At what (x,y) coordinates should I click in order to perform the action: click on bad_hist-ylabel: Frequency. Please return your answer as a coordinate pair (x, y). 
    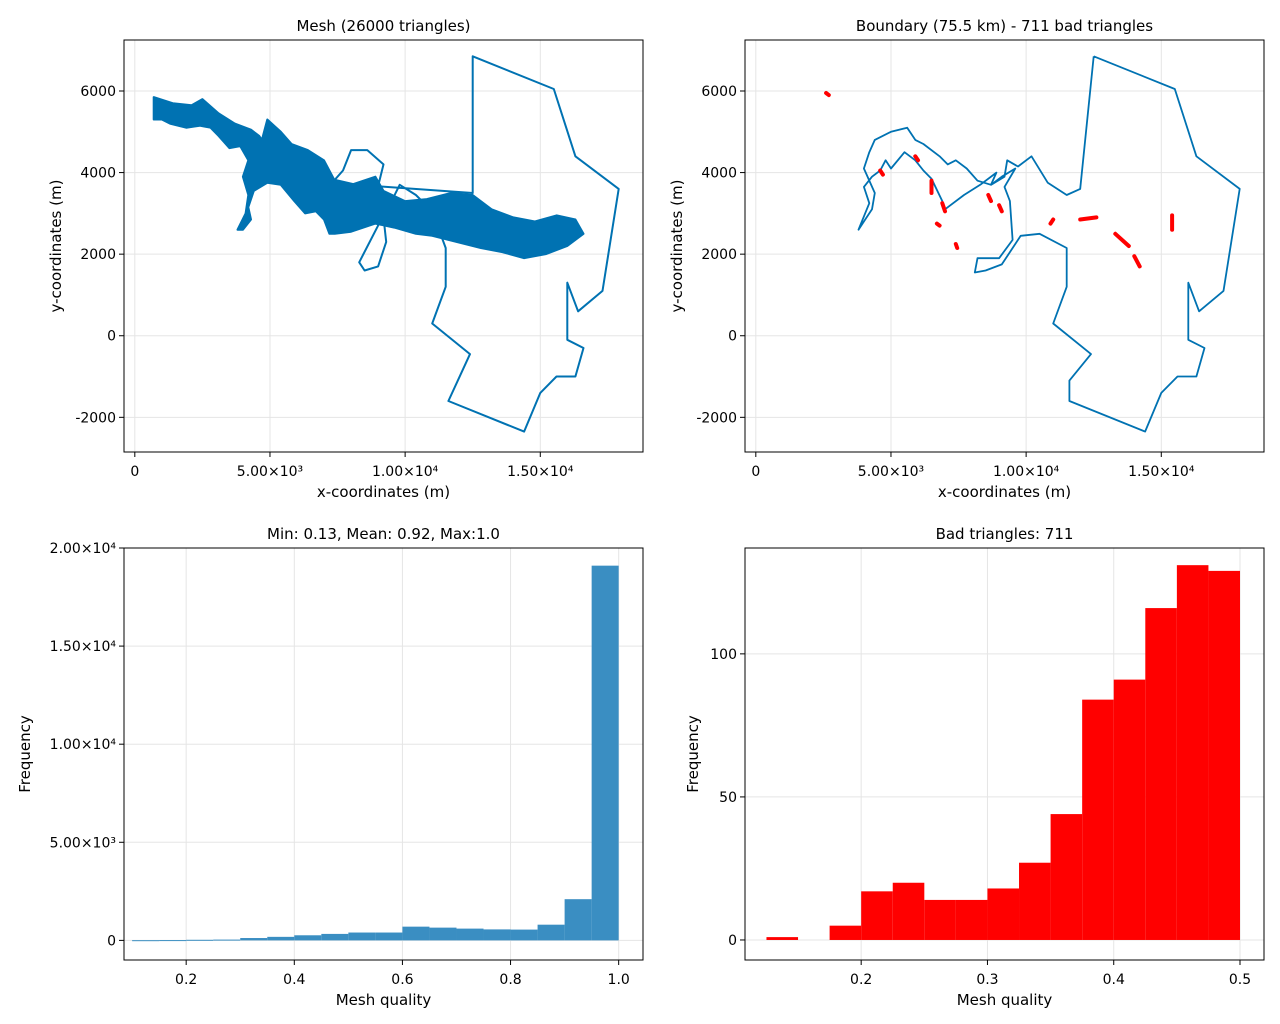
    Looking at the image, I should click on (693, 754).